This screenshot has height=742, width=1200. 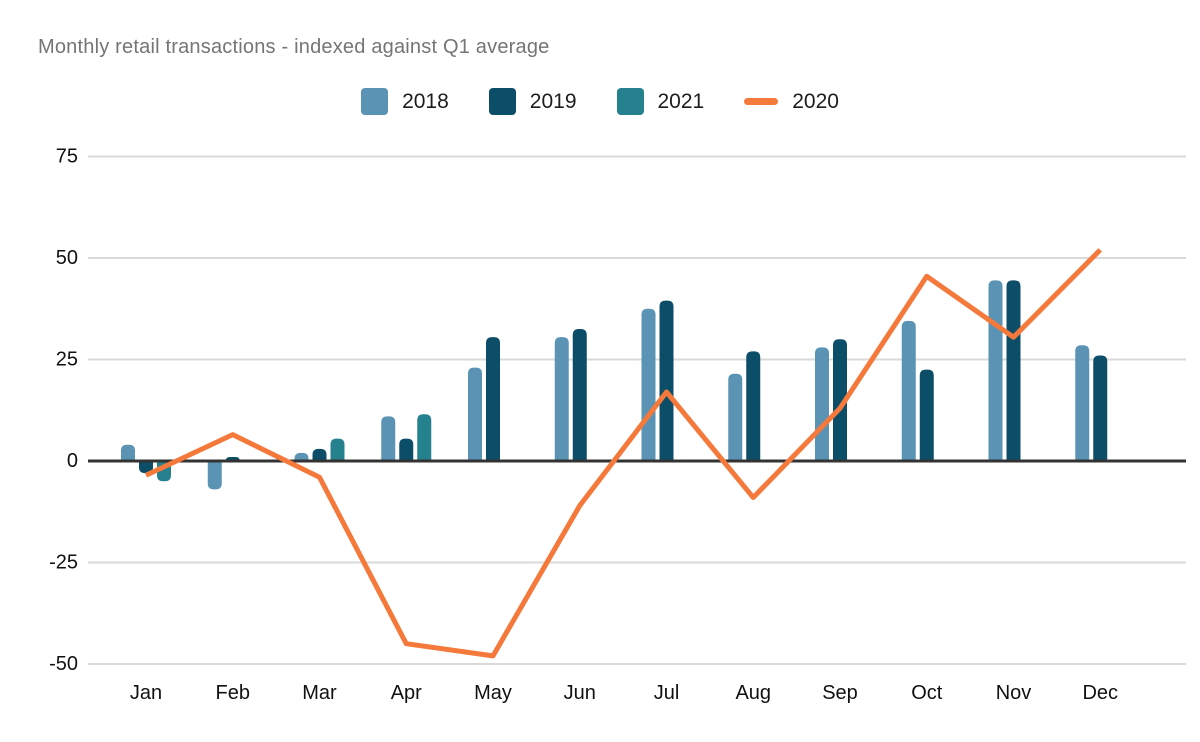 I want to click on bar-2018-Jun, so click(x=561, y=399).